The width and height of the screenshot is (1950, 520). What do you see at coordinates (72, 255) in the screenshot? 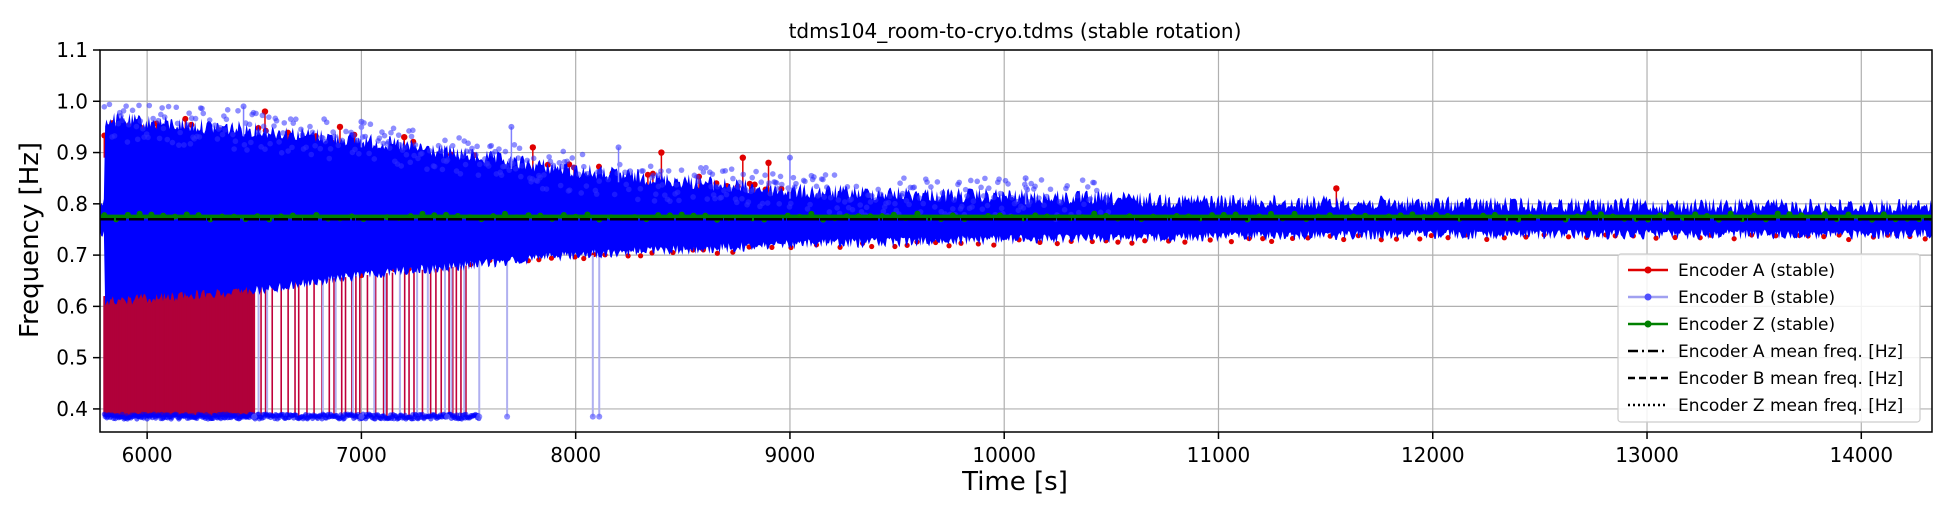
I see `y-tick-label: 0.7` at bounding box center [72, 255].